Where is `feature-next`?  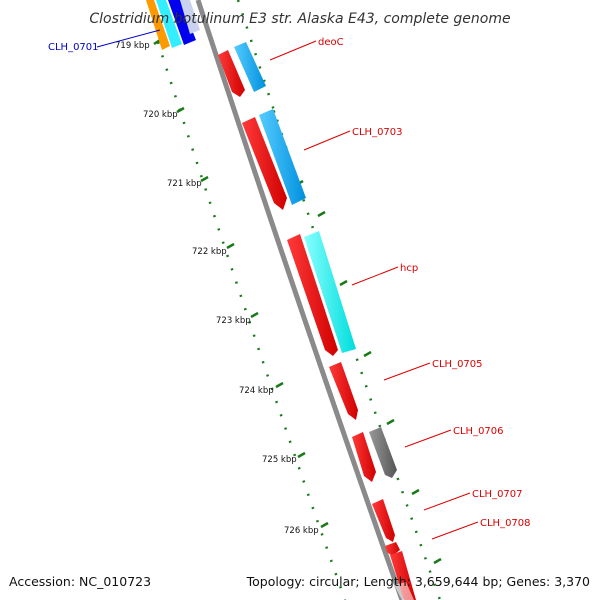 feature-next is located at coordinates (403, 575).